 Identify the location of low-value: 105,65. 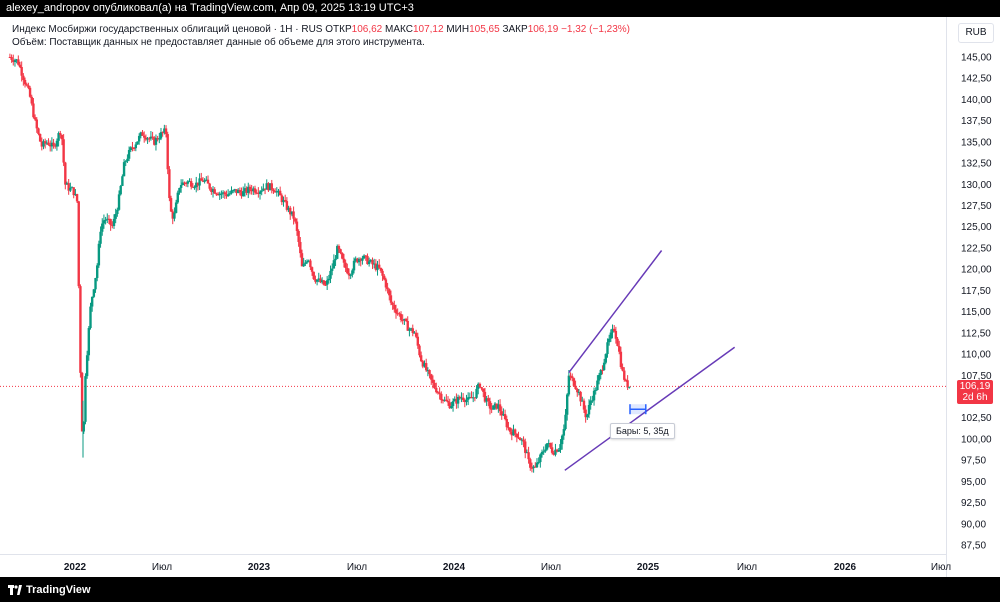
(484, 29).